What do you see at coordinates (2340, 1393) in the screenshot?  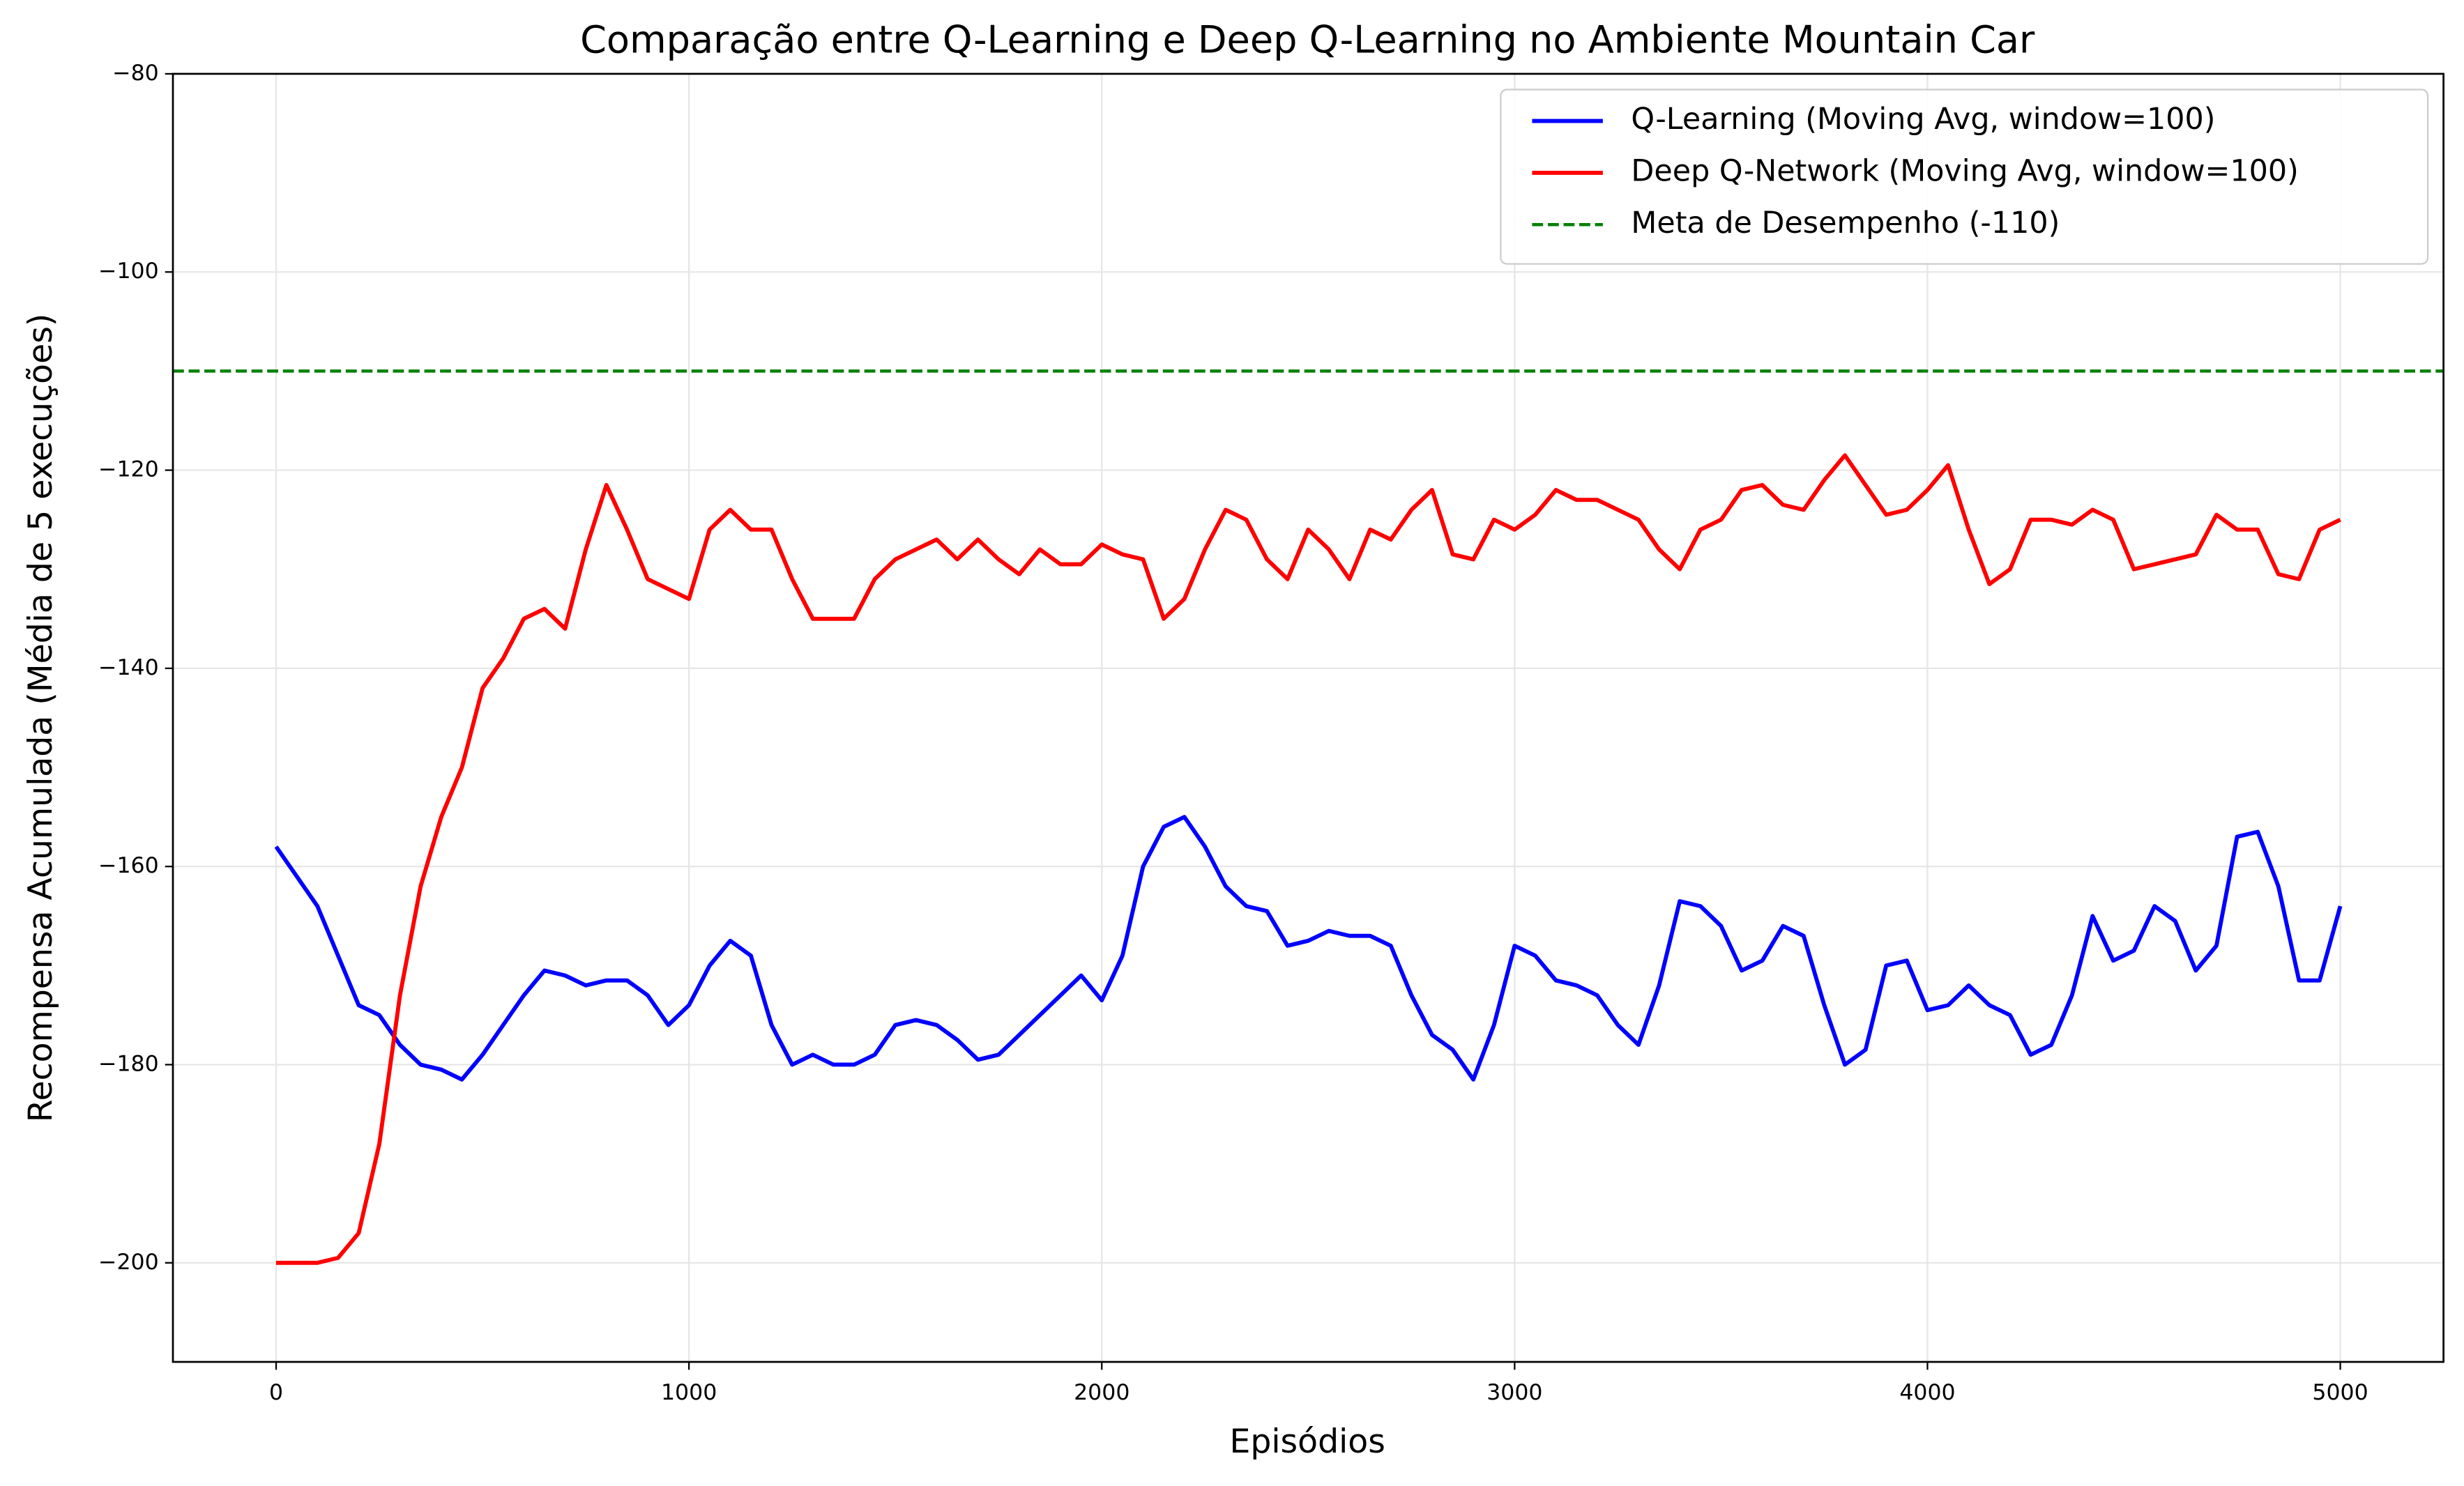 I see `x-tick-label: 5000` at bounding box center [2340, 1393].